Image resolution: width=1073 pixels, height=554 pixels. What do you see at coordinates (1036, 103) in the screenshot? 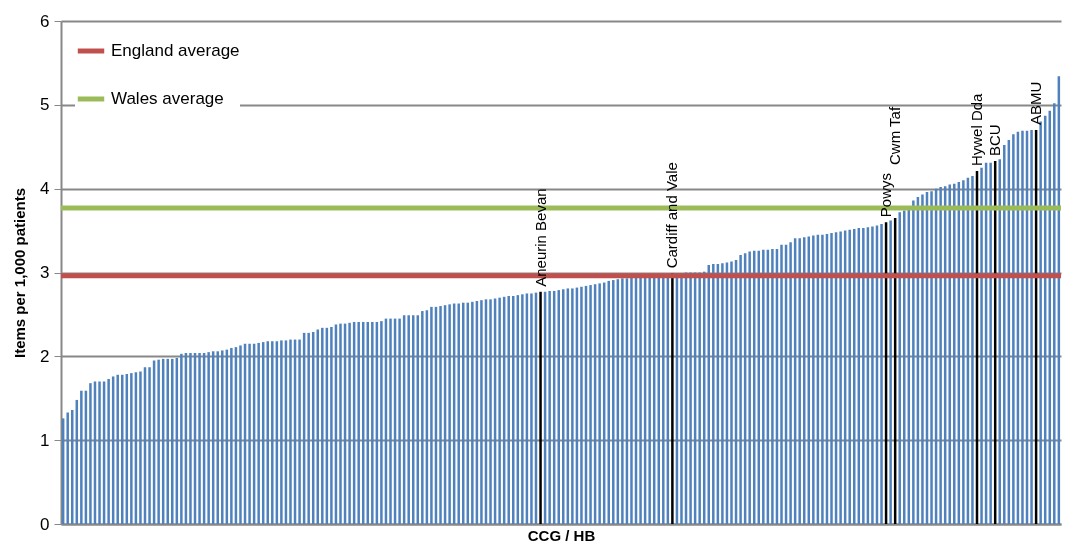
I see `x-tick-label: ABMU` at bounding box center [1036, 103].